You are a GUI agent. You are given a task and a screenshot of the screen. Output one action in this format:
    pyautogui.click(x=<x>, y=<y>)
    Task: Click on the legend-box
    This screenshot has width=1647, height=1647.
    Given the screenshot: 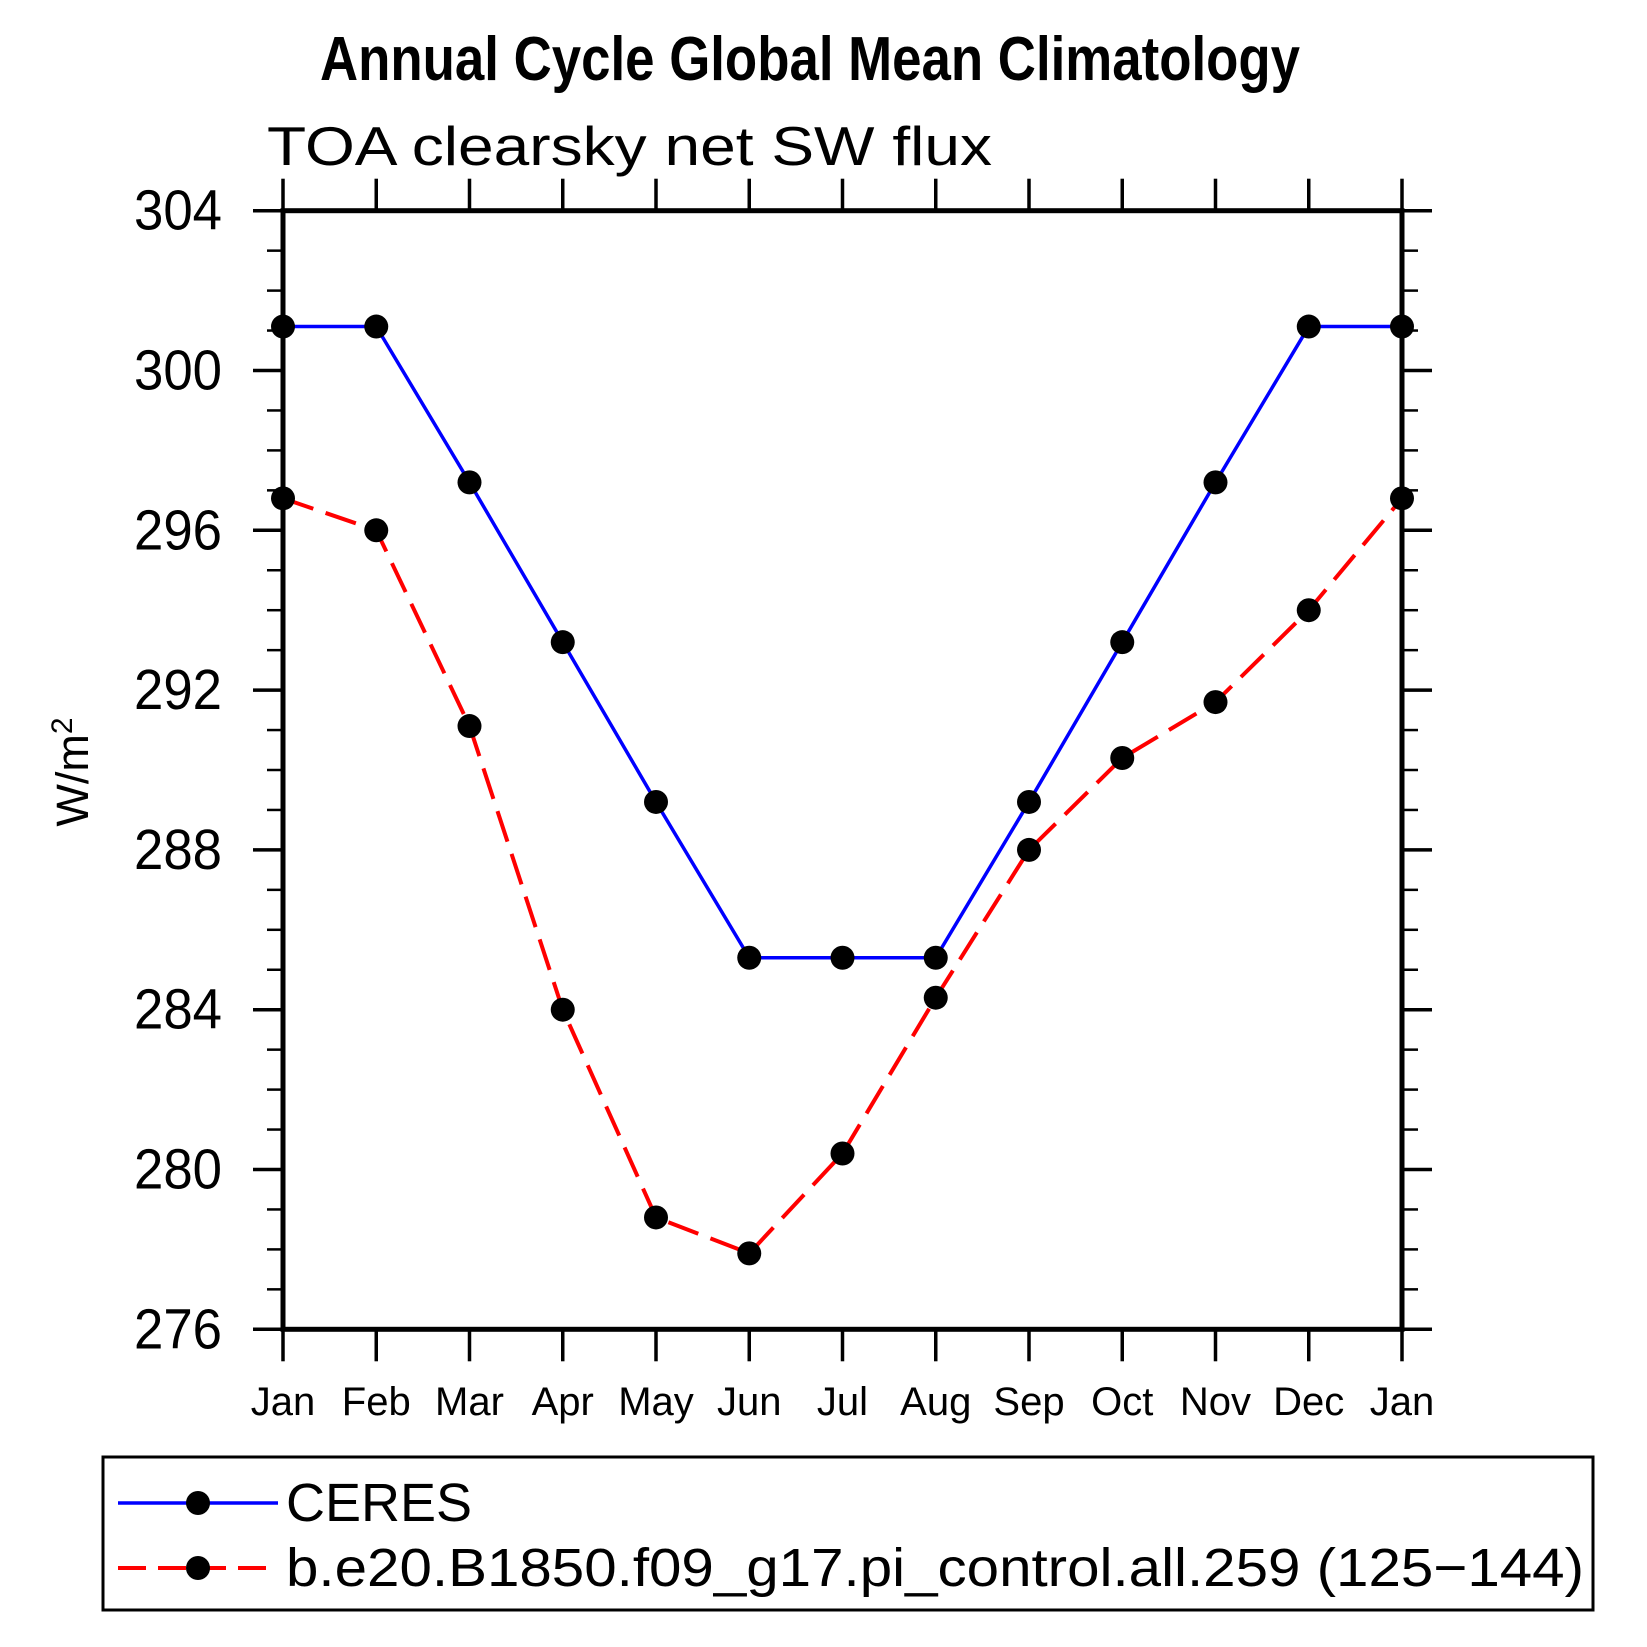 What is the action you would take?
    pyautogui.click(x=848, y=1533)
    